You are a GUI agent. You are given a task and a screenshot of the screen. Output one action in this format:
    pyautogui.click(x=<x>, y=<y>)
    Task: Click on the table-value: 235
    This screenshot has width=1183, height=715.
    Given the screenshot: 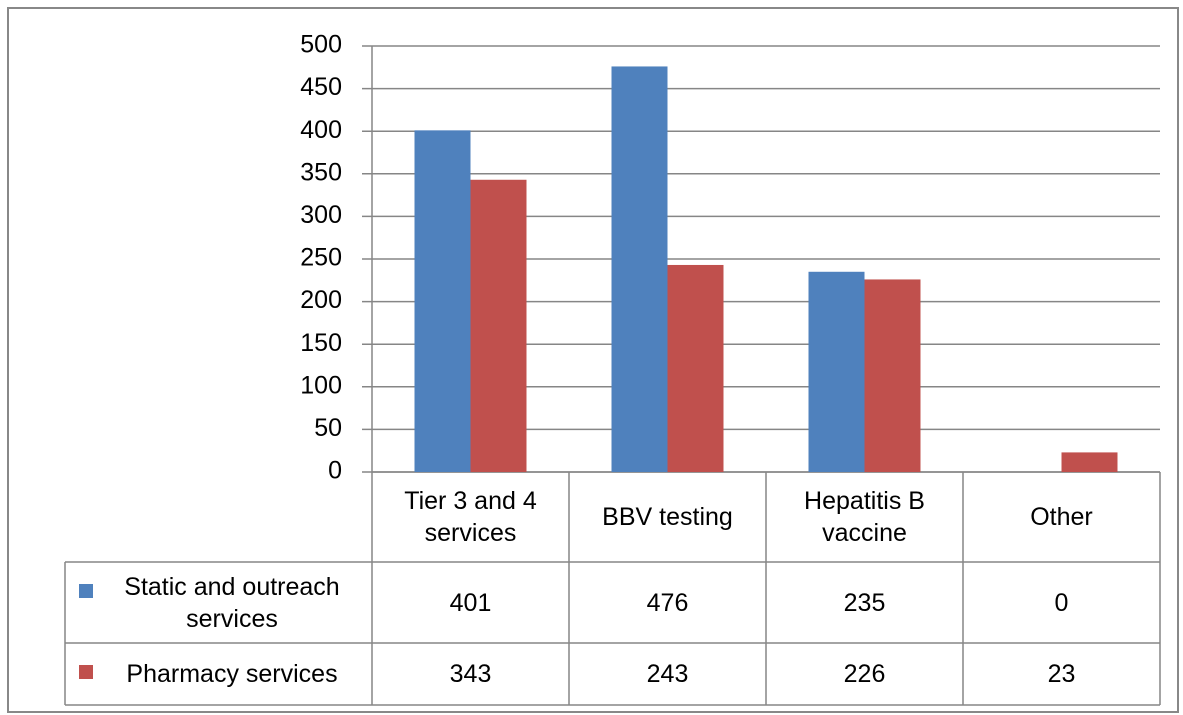 What is the action you would take?
    pyautogui.click(x=864, y=602)
    